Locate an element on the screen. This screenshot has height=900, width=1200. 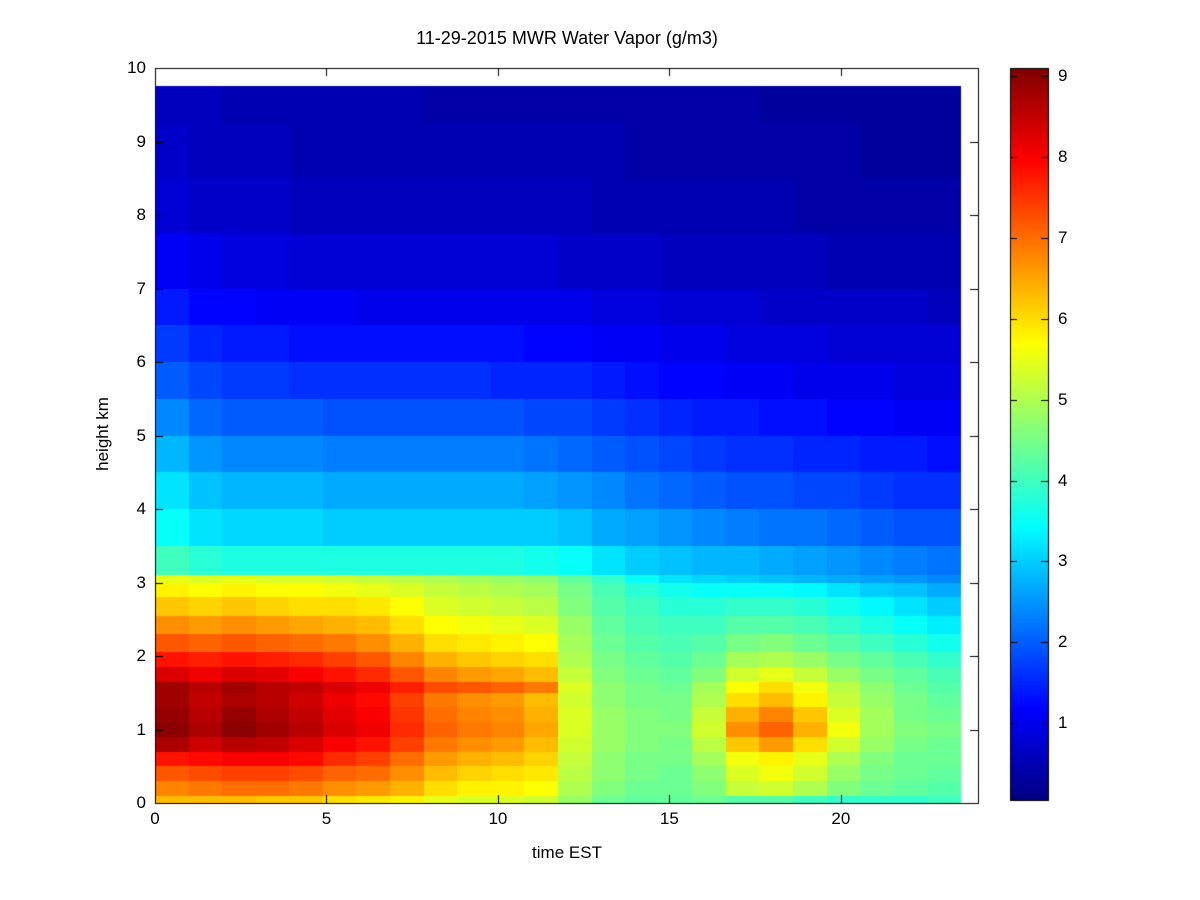
x-tick-label: 0 is located at coordinates (155, 818).